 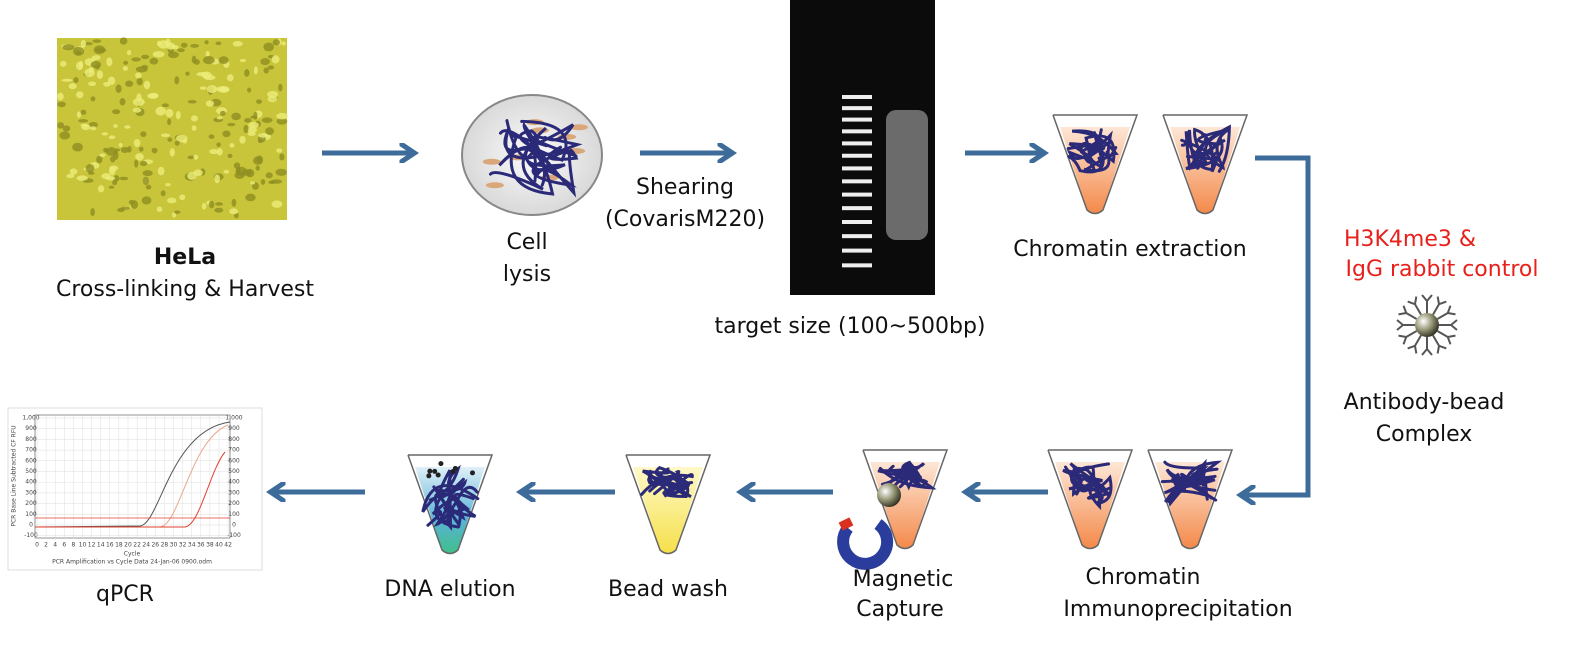 What do you see at coordinates (83, 545) in the screenshot?
I see `x-tick-label: 10` at bounding box center [83, 545].